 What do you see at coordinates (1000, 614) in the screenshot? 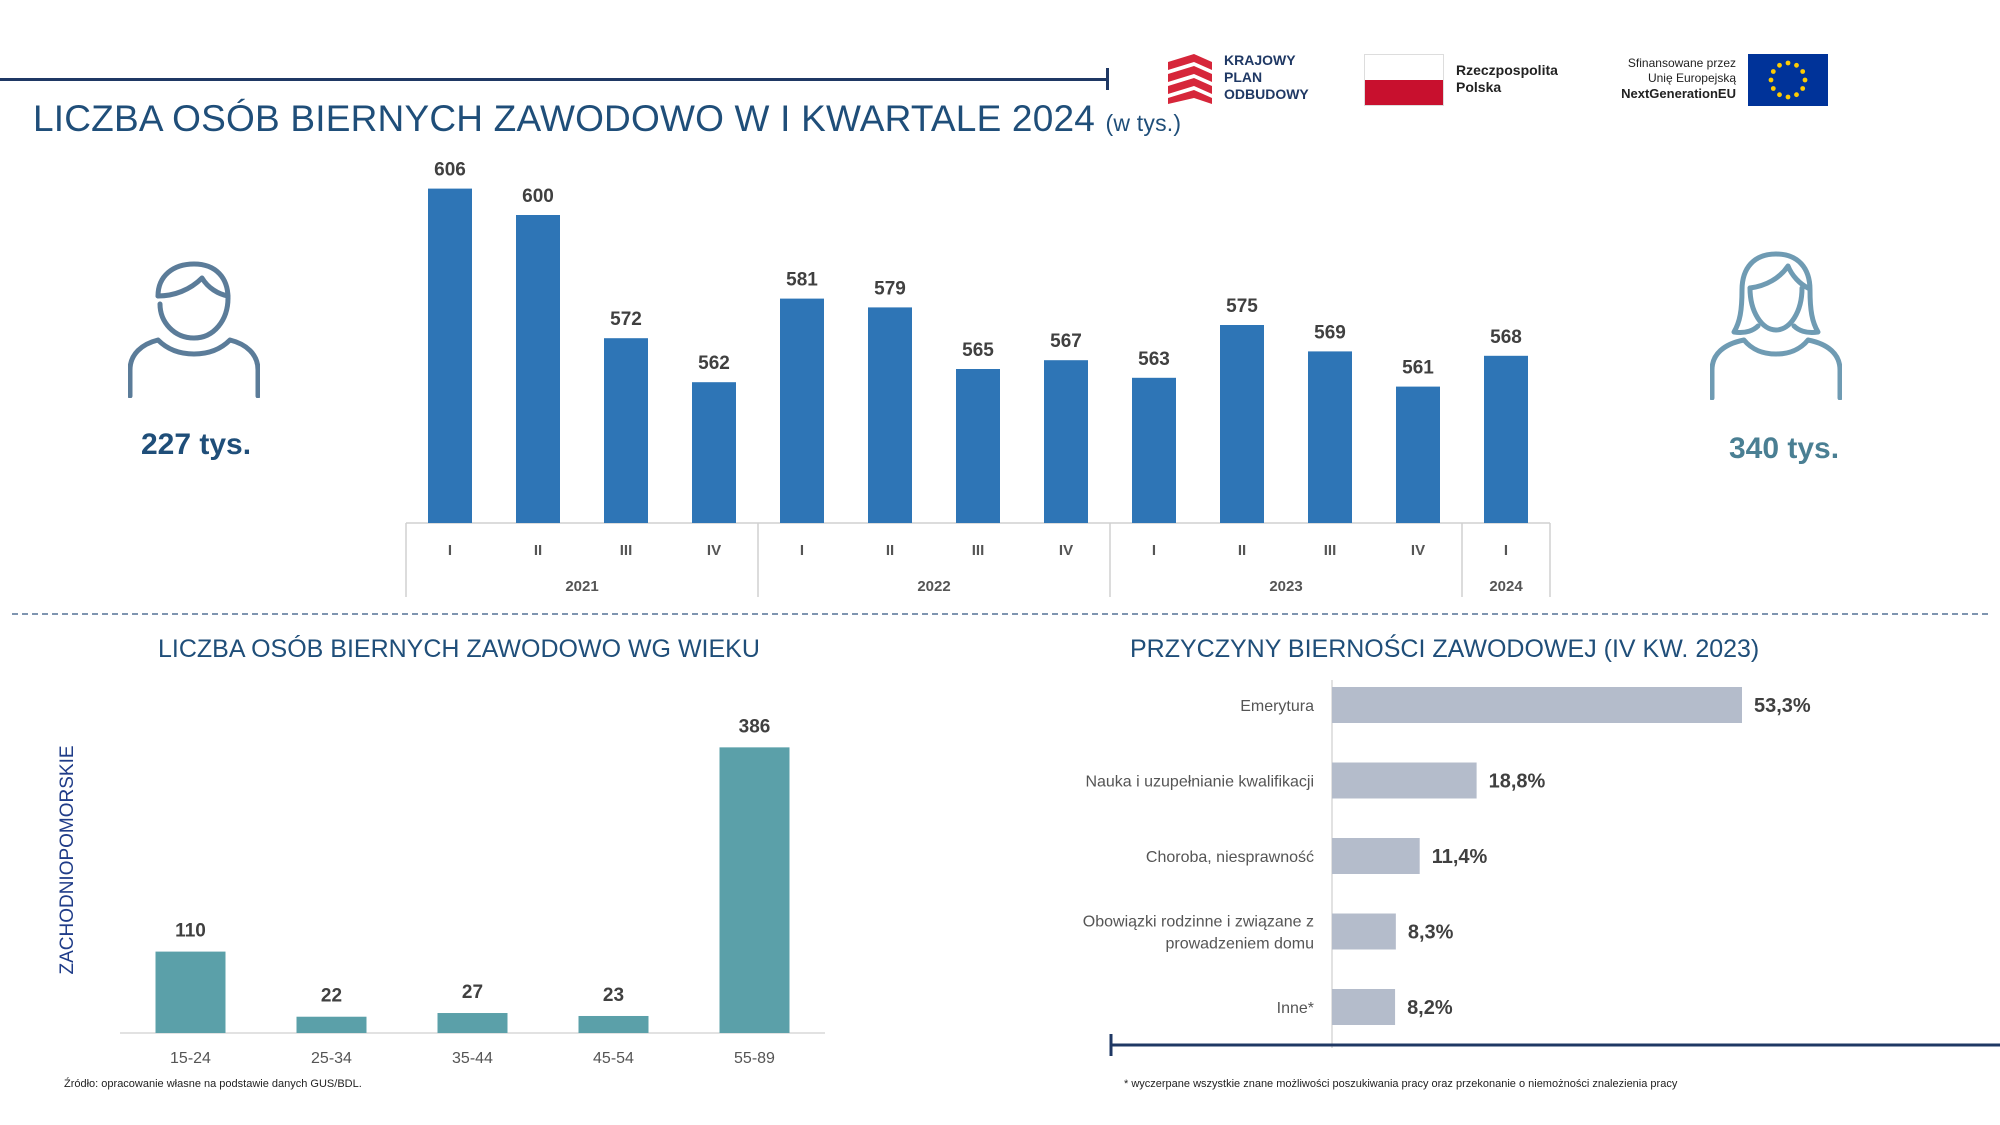
I see `section-divider` at bounding box center [1000, 614].